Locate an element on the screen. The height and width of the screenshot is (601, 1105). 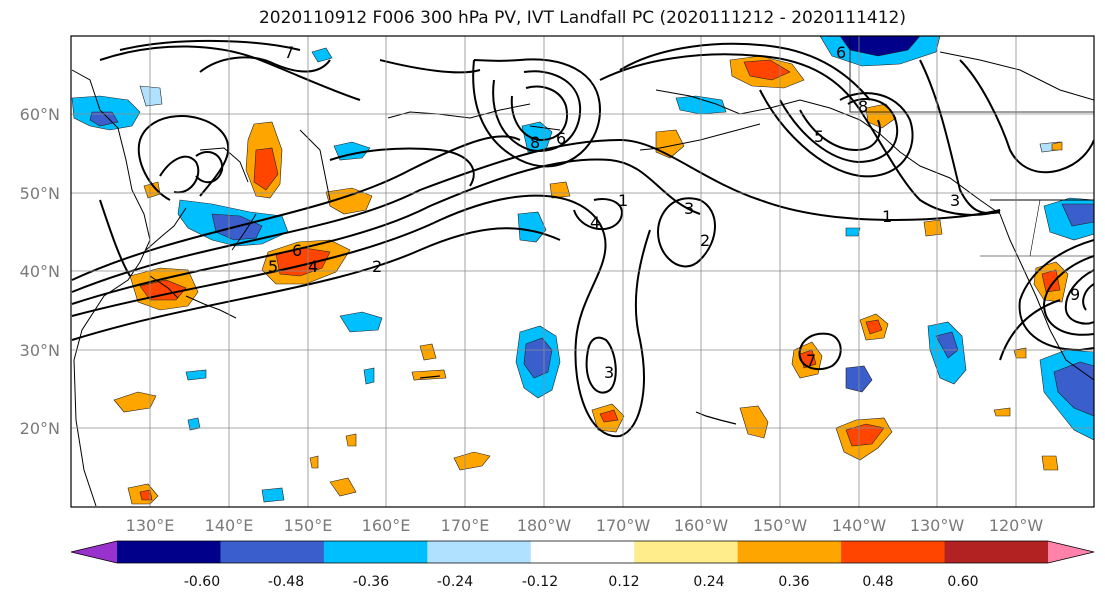
colorbar-tick-label: 0.48 is located at coordinates (877, 582).